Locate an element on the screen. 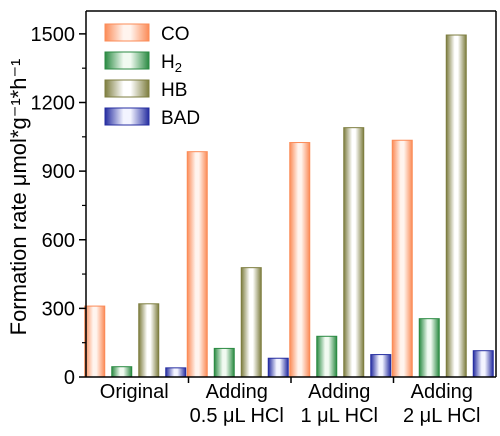  legend-label-subscript: 2 is located at coordinates (178, 67).